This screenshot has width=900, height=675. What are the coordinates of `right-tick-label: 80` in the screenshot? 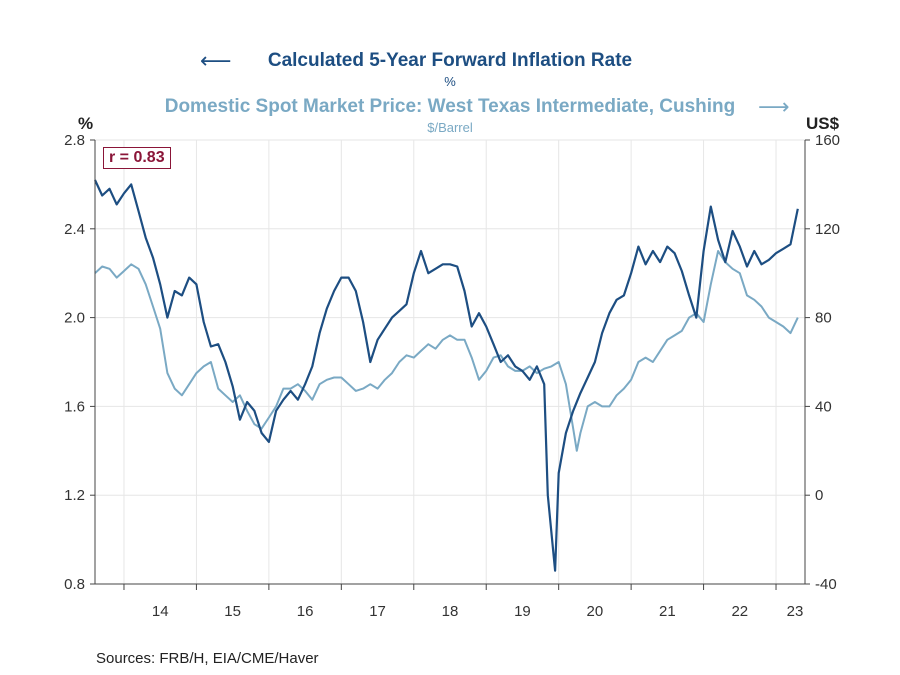 It's located at (823, 318).